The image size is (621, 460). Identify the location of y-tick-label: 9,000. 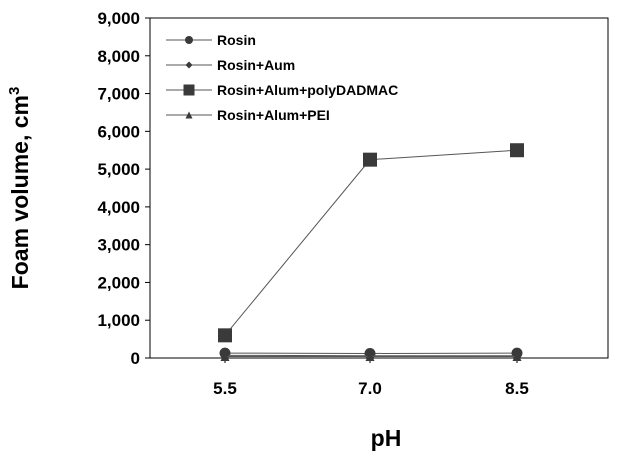
(118, 18).